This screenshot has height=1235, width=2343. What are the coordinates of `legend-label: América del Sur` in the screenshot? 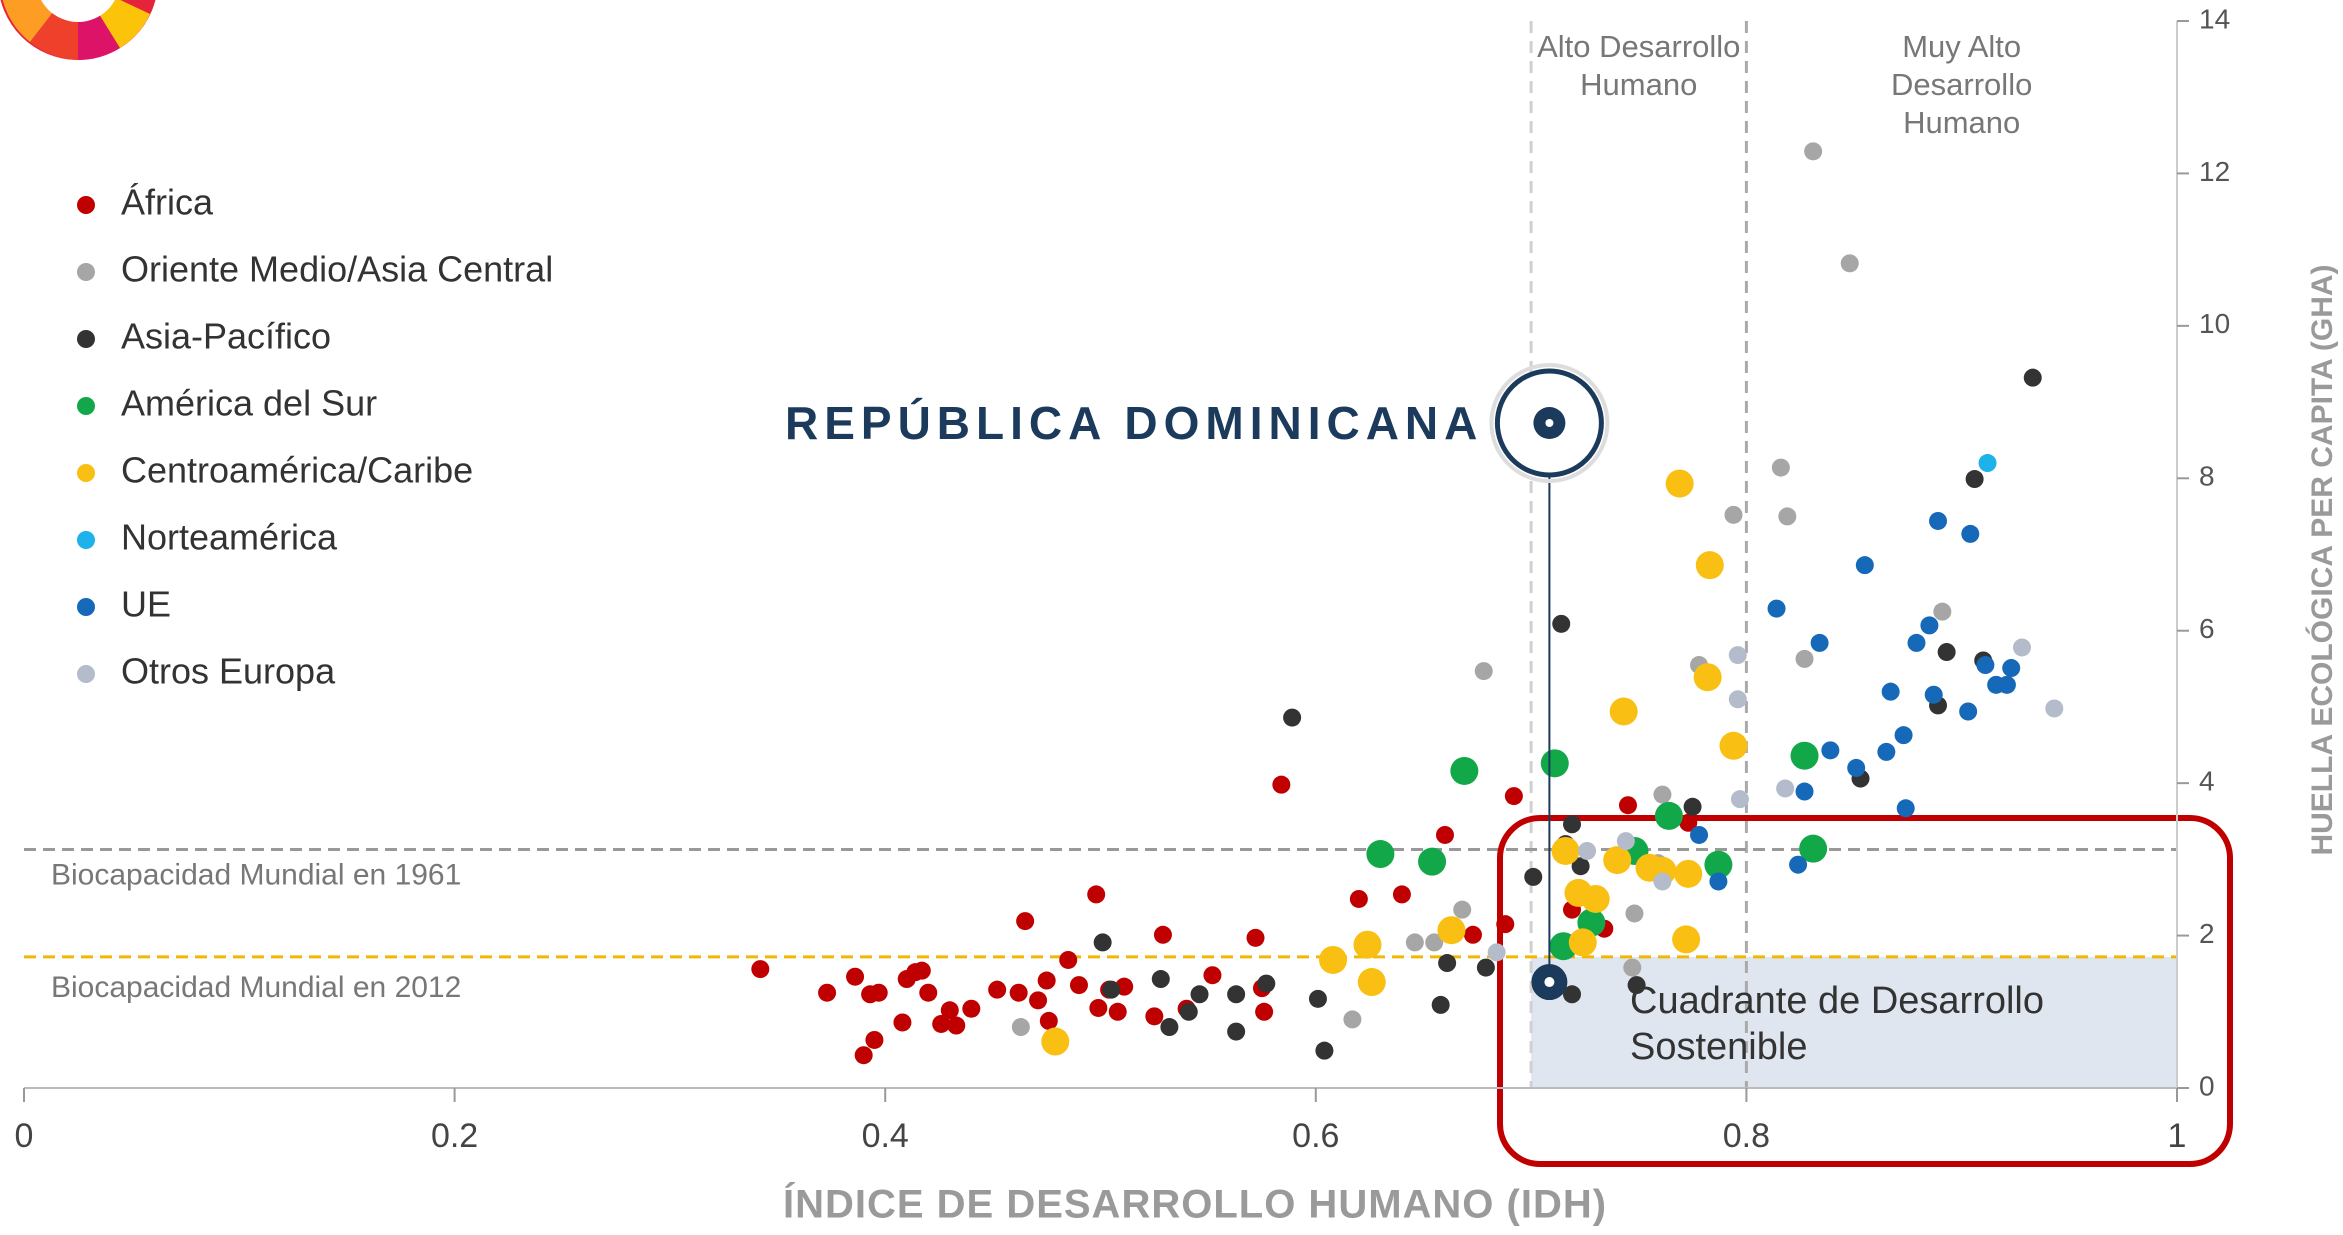 It's located at (249, 403).